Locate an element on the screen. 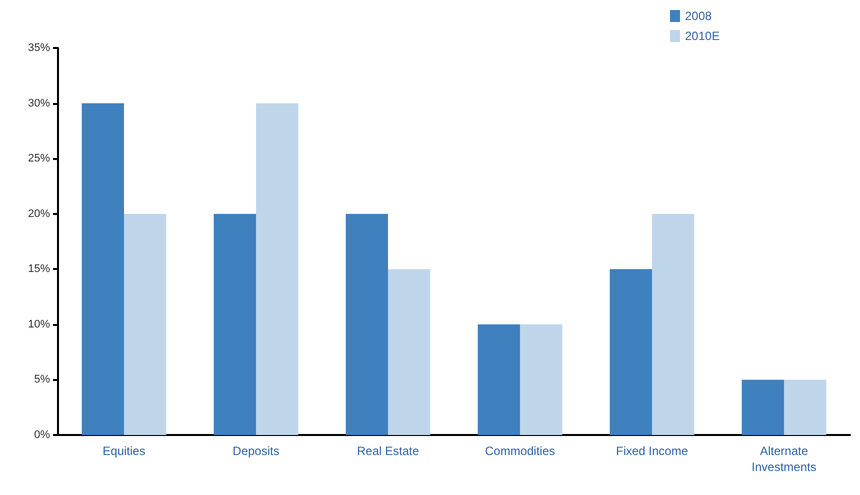  x-tick-label: Fixed Income is located at coordinates (652, 451).